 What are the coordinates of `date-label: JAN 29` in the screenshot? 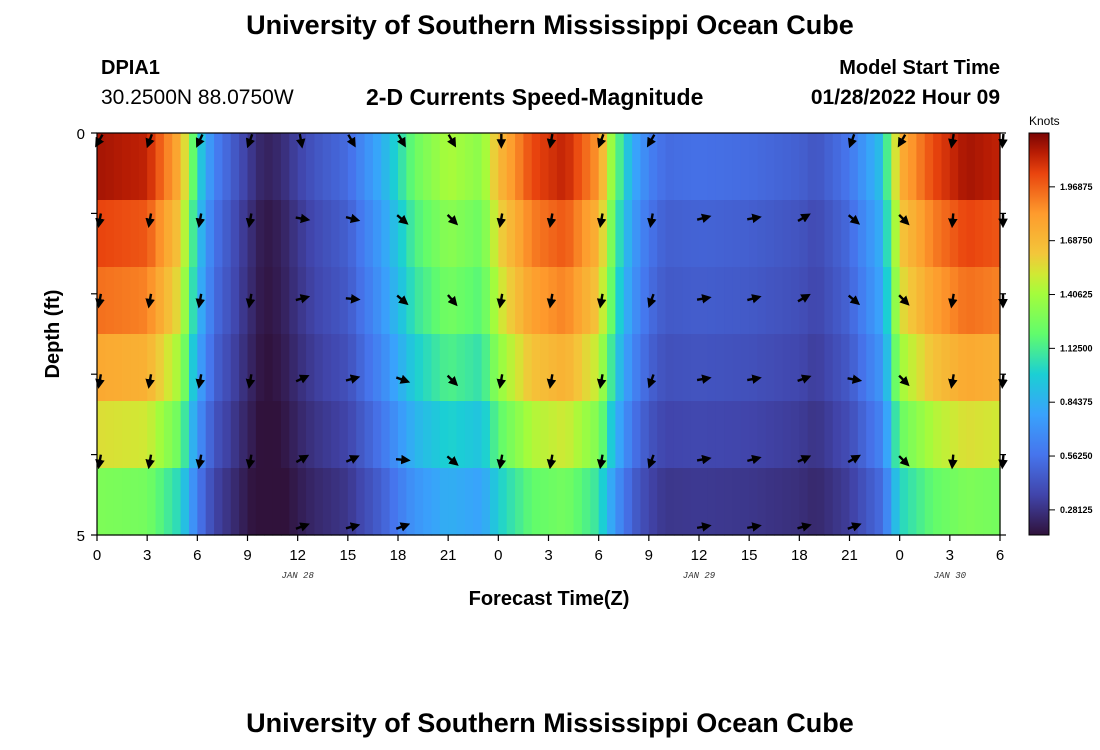 It's located at (699, 576).